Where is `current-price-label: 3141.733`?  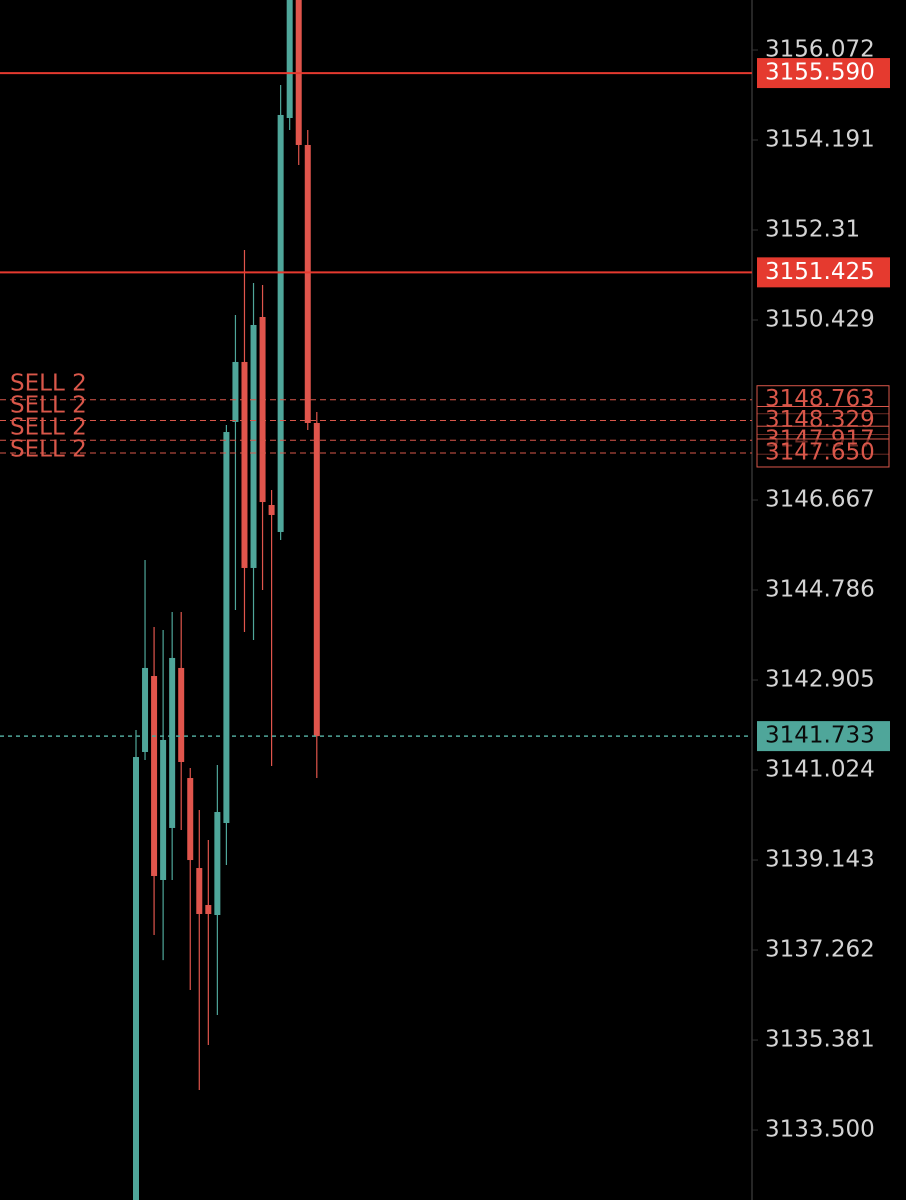 current-price-label: 3141.733 is located at coordinates (820, 736).